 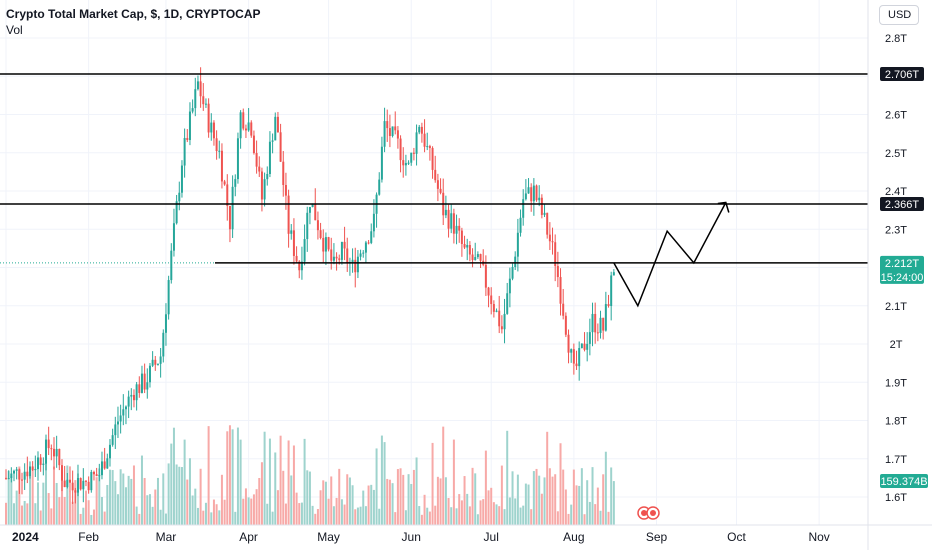 I want to click on time-axis: 2024 Feb Mar Apr May Jun Jul Aug Sep Oct Nov, so click(x=466, y=534).